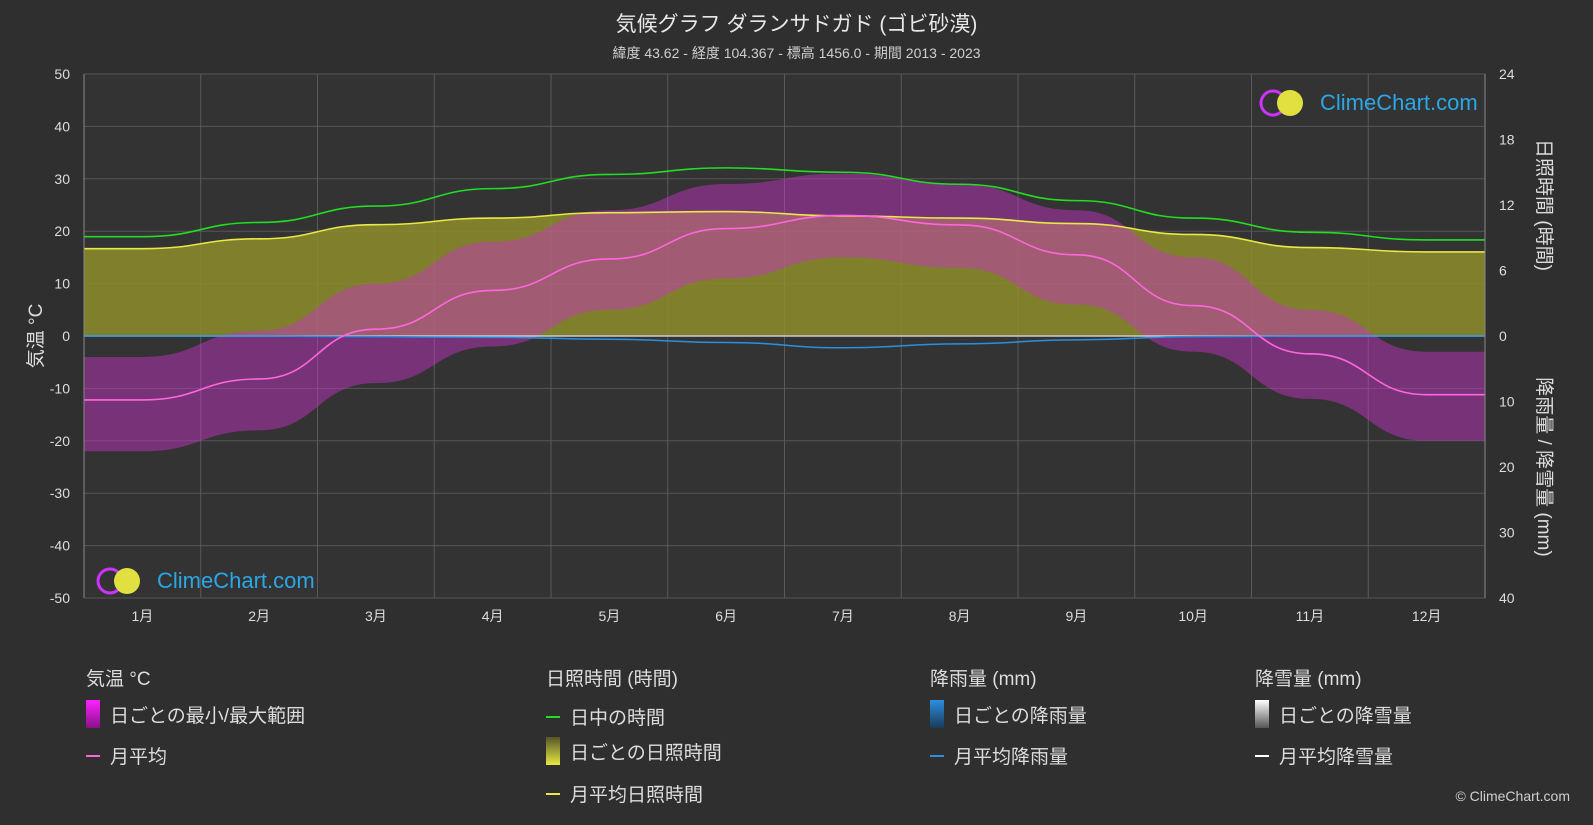 Image resolution: width=1593 pixels, height=825 pixels. What do you see at coordinates (1336, 757) in the screenshot?
I see `legend-label: 月平均降雪量` at bounding box center [1336, 757].